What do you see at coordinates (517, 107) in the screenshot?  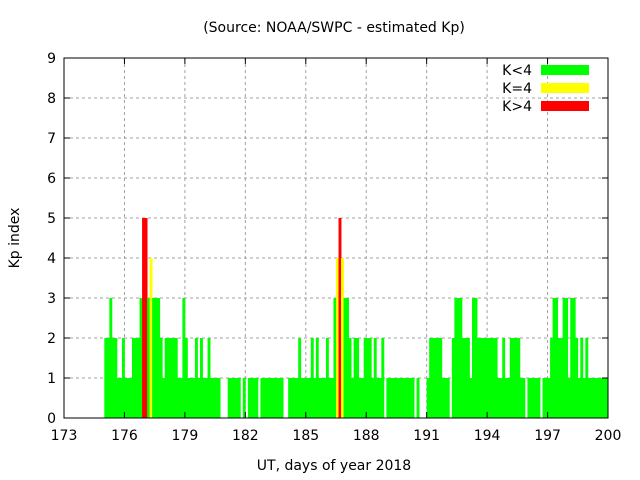 I see `legend-label: K>4` at bounding box center [517, 107].